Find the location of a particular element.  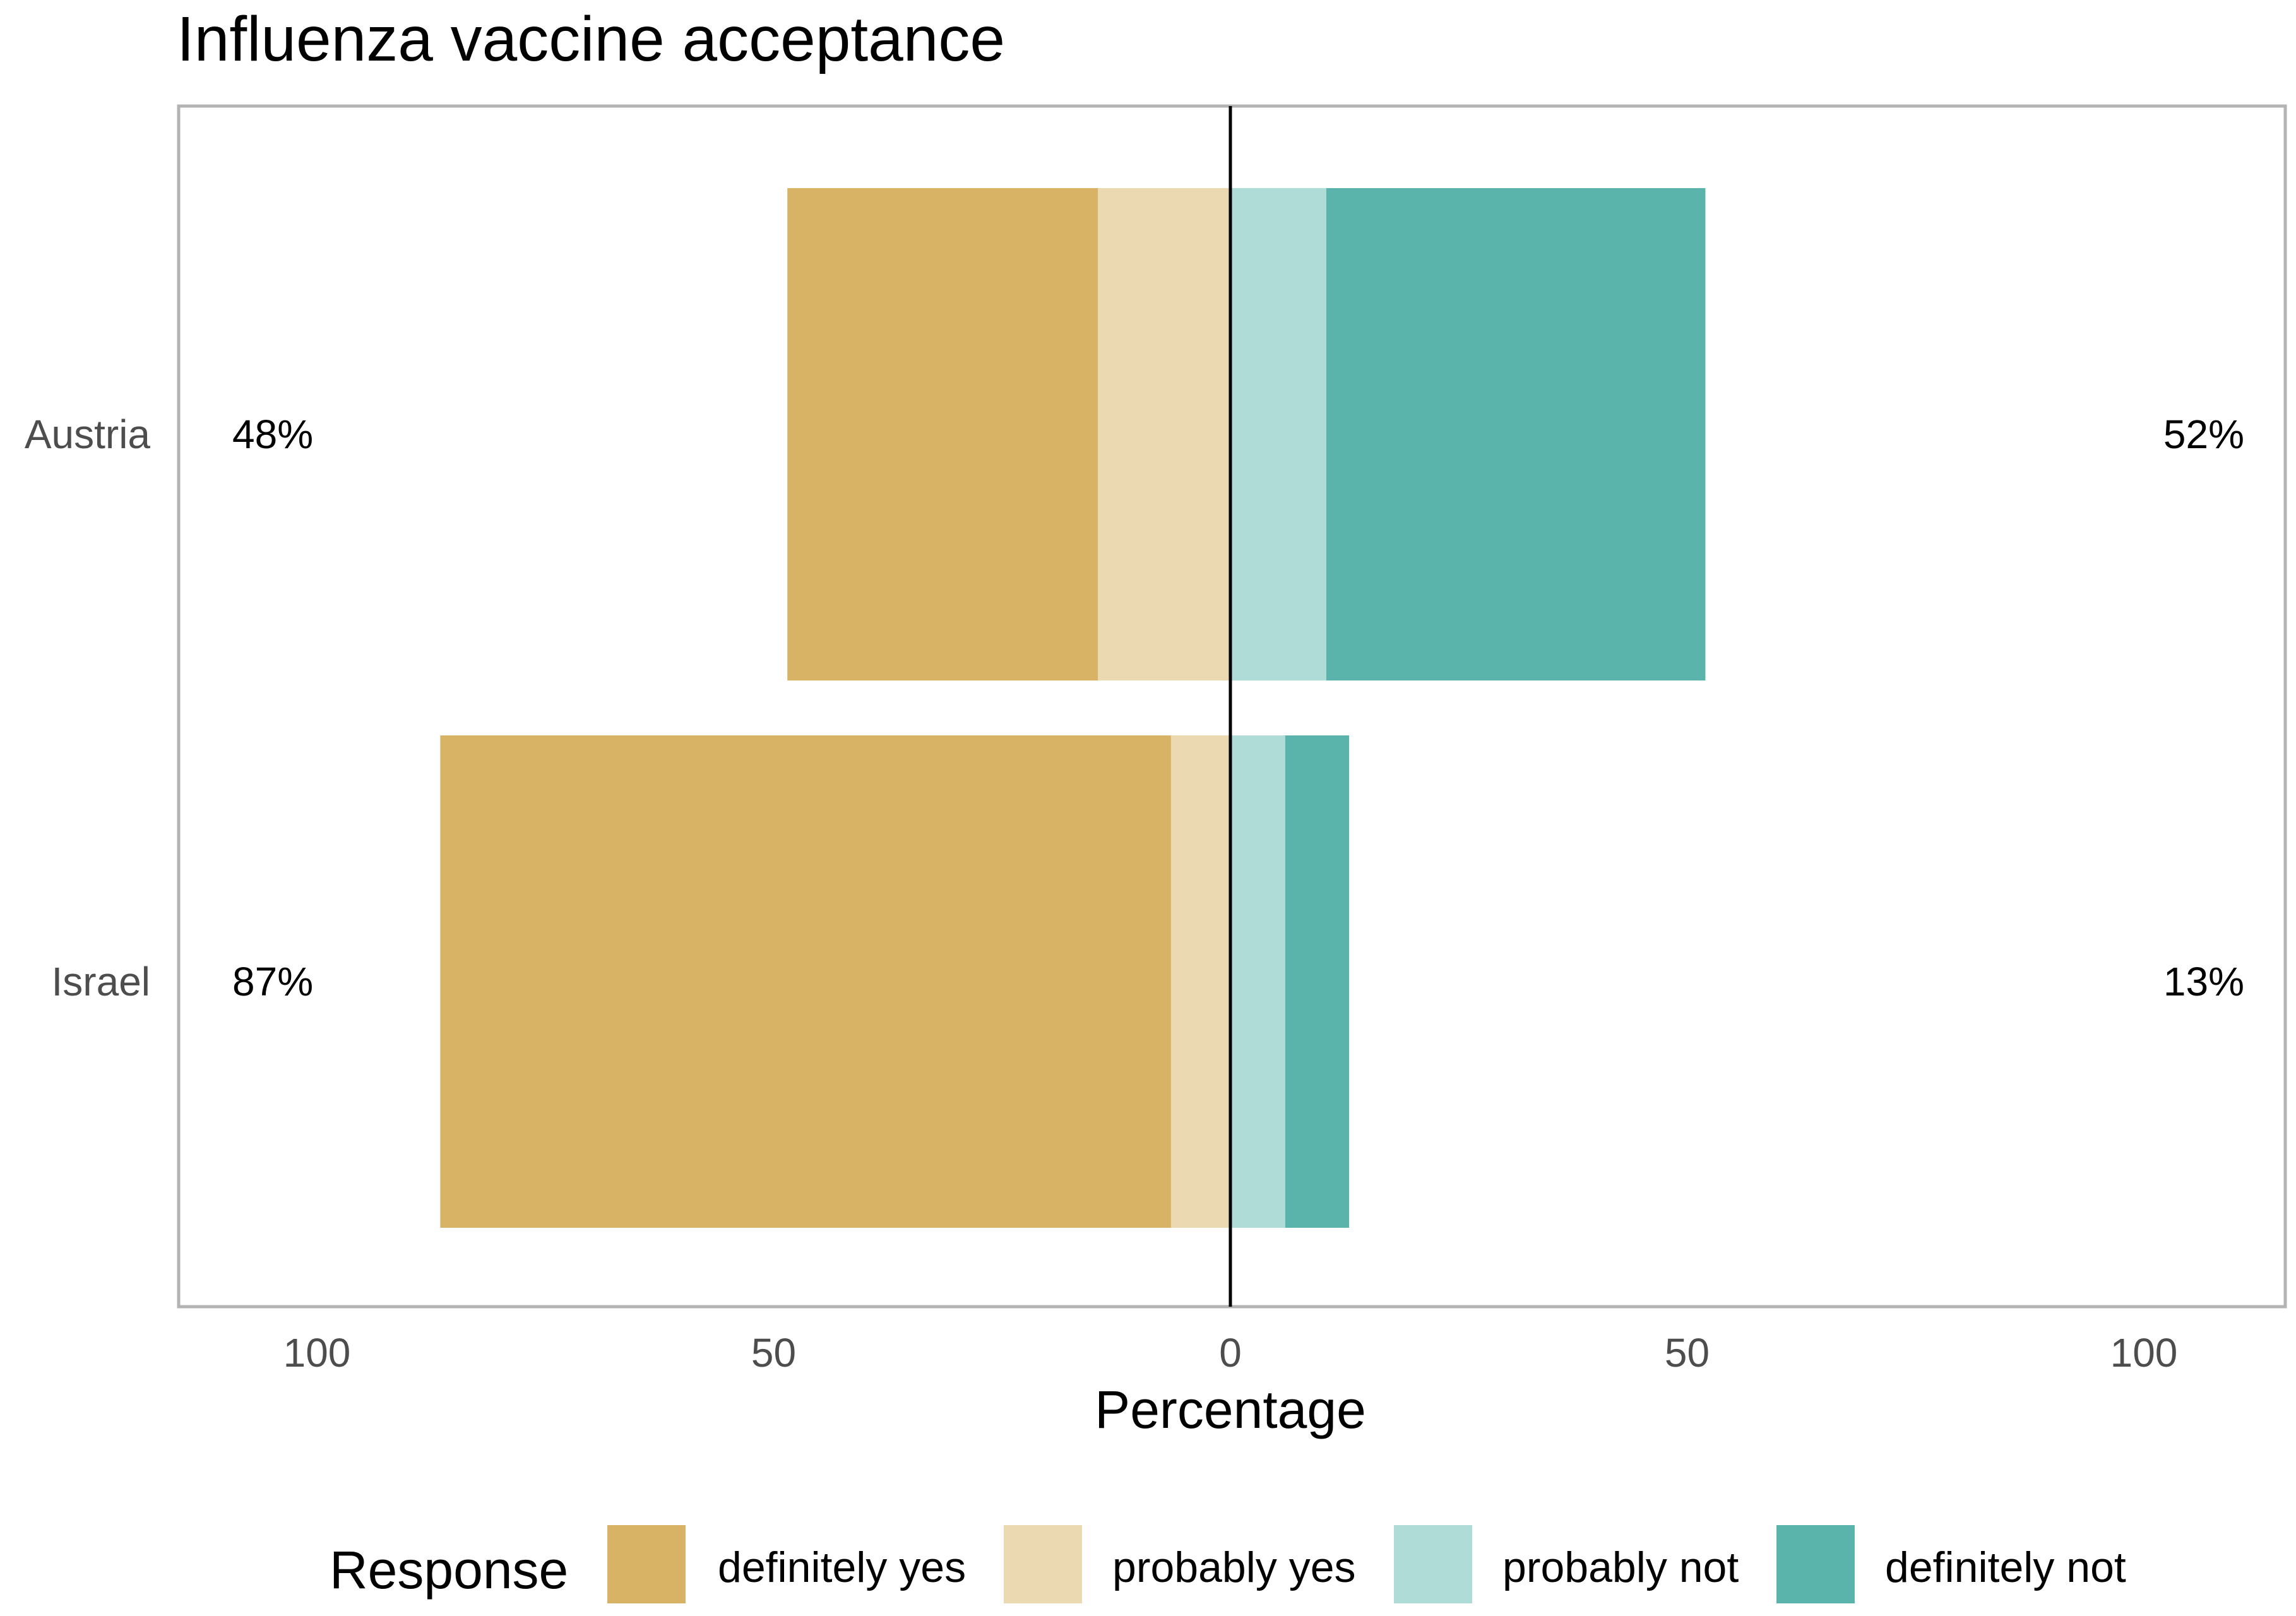

legend-label: definitely yes is located at coordinates (842, 1567).